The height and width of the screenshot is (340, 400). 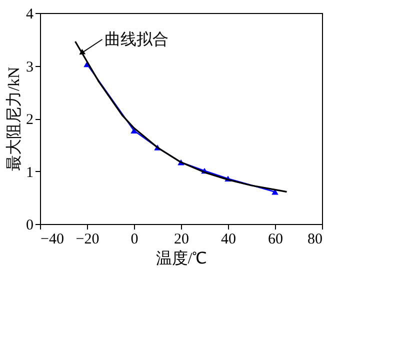 What do you see at coordinates (181, 240) in the screenshot?
I see `x-tick-label: 20` at bounding box center [181, 240].